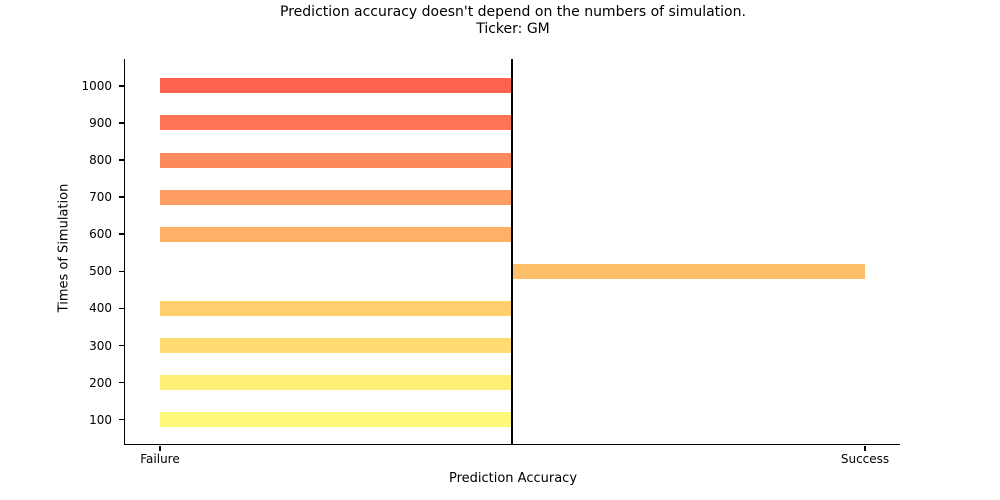  I want to click on chart-title-line2: Ticker: GM, so click(513, 29).